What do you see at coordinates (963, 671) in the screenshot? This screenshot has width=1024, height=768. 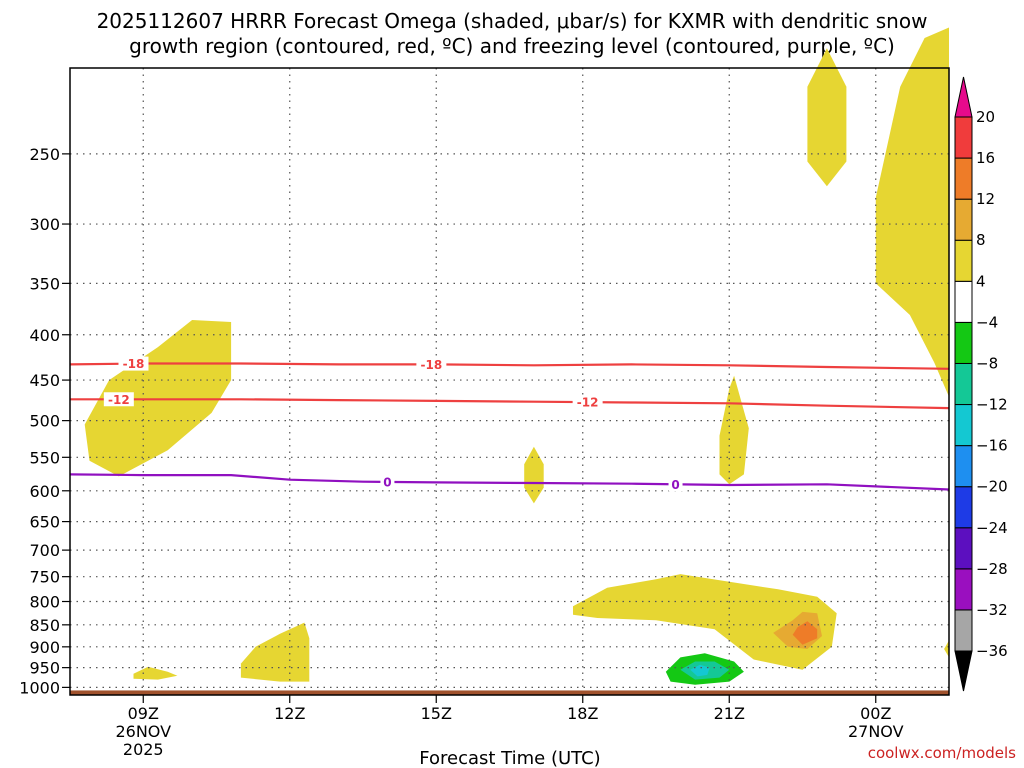 I see `colorbar-under-arrow` at bounding box center [963, 671].